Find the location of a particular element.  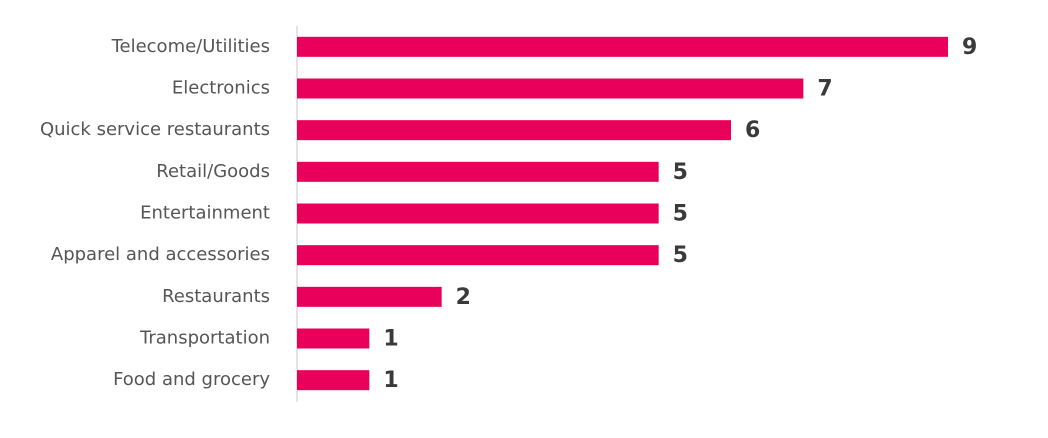

category-label: Quick service restaurants is located at coordinates (155, 129).